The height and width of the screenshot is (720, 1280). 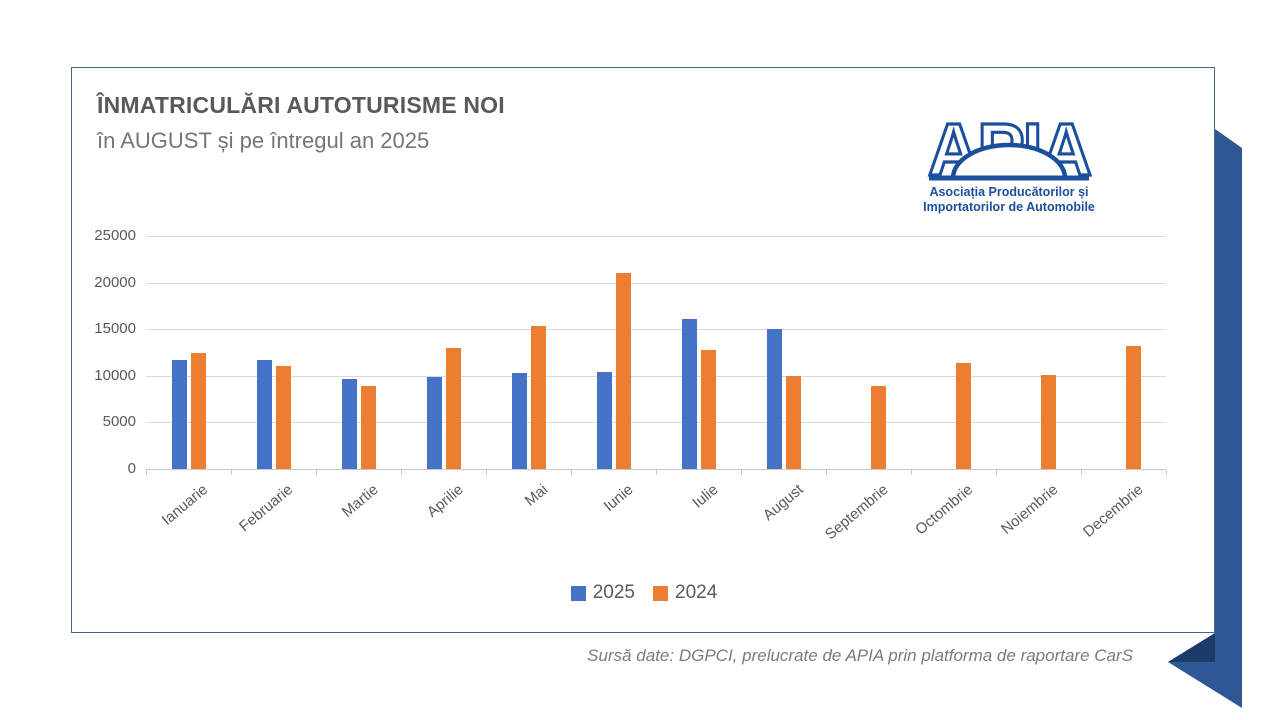 I want to click on x-axis-label-martie: Martie, so click(x=360, y=501).